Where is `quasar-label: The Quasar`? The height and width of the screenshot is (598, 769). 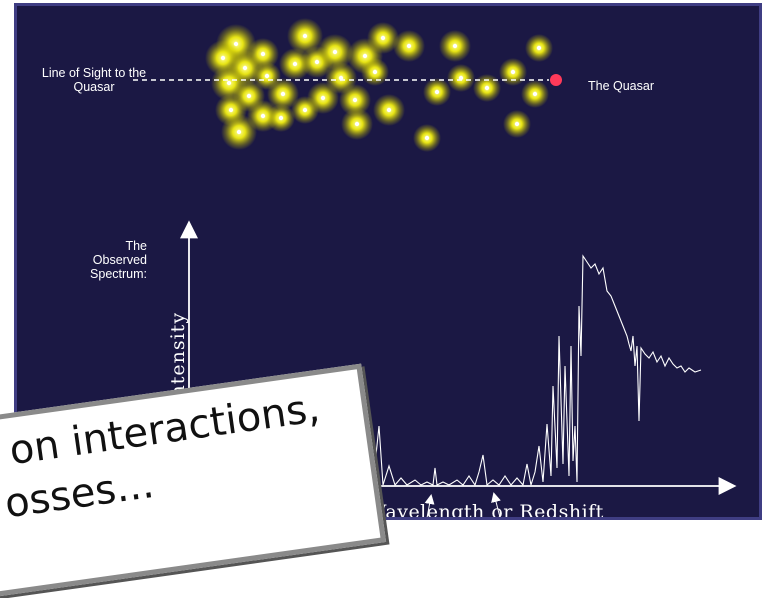
quasar-label: The Quasar is located at coordinates (621, 86).